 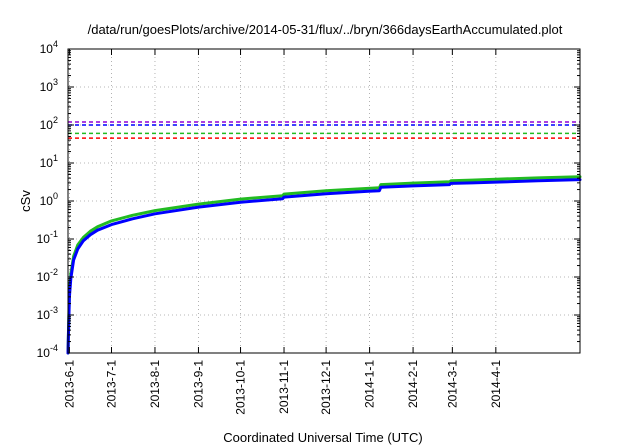 What do you see at coordinates (322, 437) in the screenshot?
I see `x-axis-label: Coordinated Universal Time (UTC)` at bounding box center [322, 437].